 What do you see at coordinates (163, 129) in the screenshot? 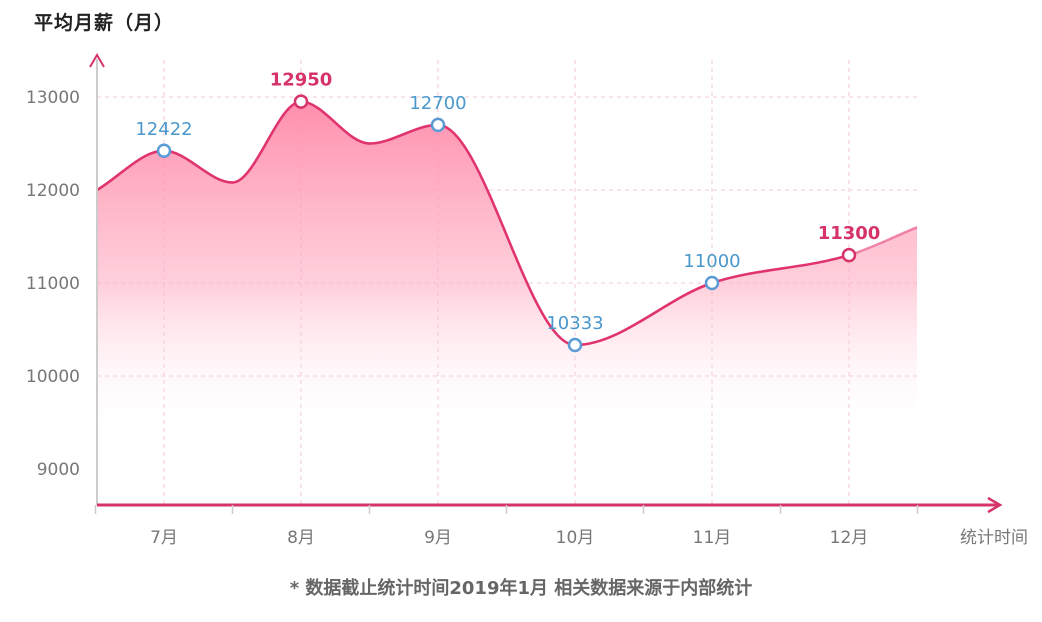
I see `data-label: 12422` at bounding box center [163, 129].